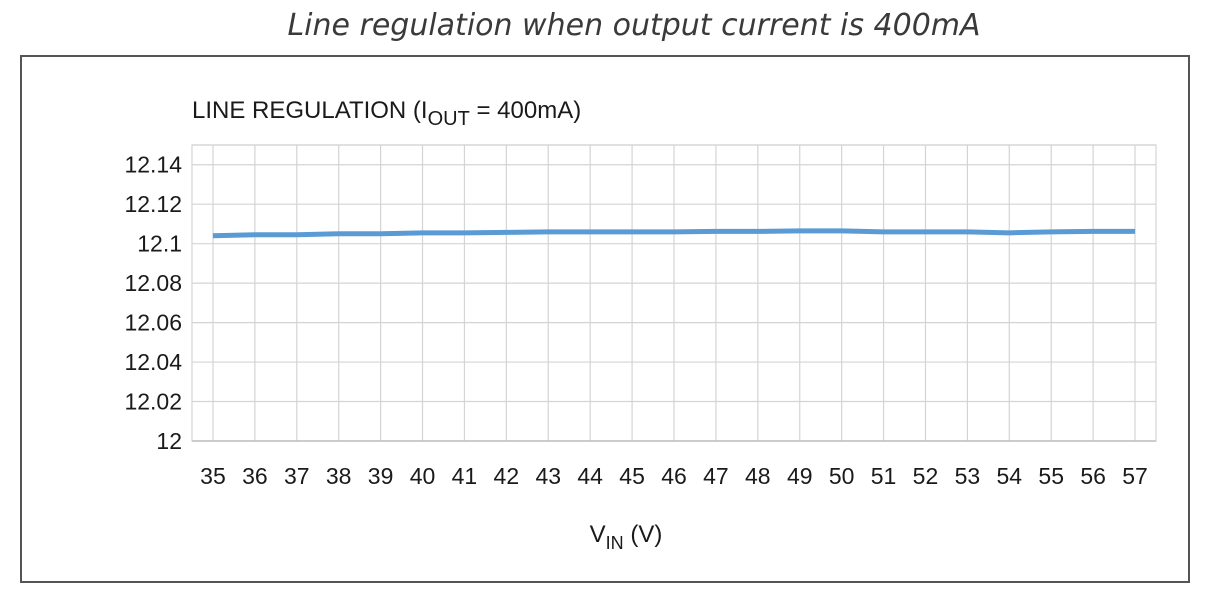  I want to click on x-tick-label: 50, so click(842, 476).